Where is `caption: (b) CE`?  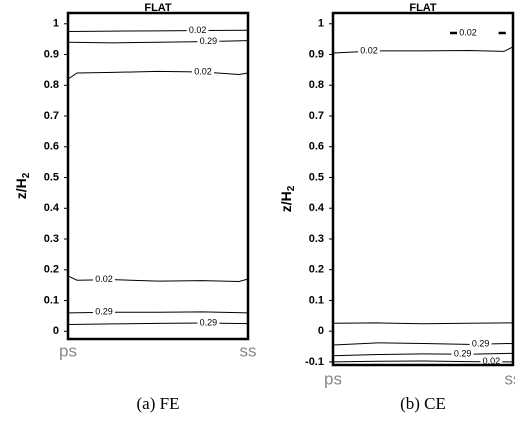
caption: (b) CE is located at coordinates (423, 403).